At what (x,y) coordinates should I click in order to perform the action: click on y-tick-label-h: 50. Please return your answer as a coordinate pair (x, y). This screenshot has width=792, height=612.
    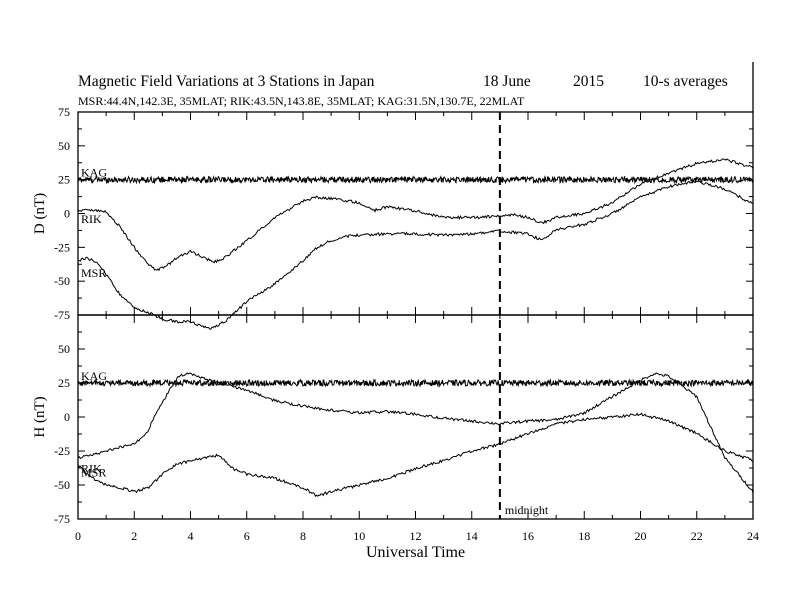
    Looking at the image, I should click on (64, 349).